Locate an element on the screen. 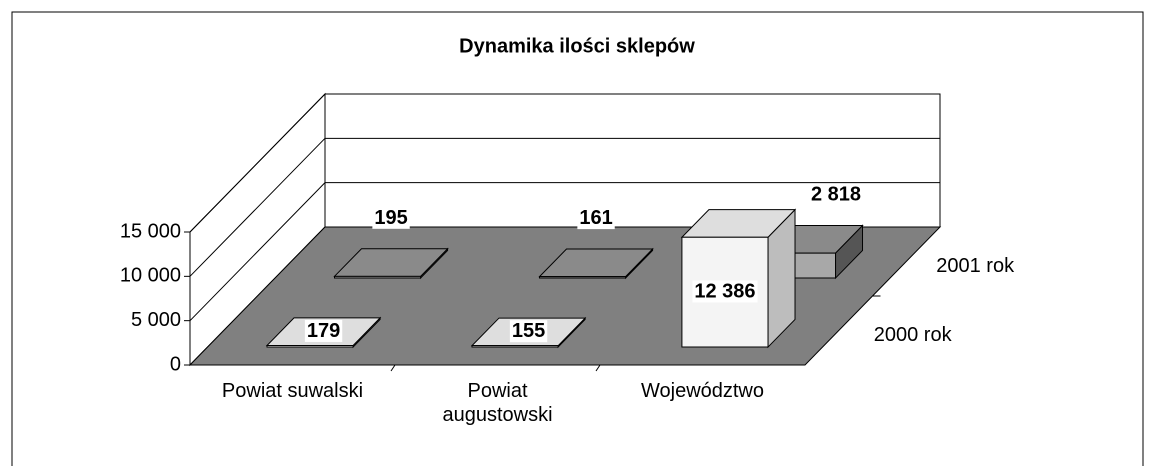  data-label-group: 195 is located at coordinates (391, 217).